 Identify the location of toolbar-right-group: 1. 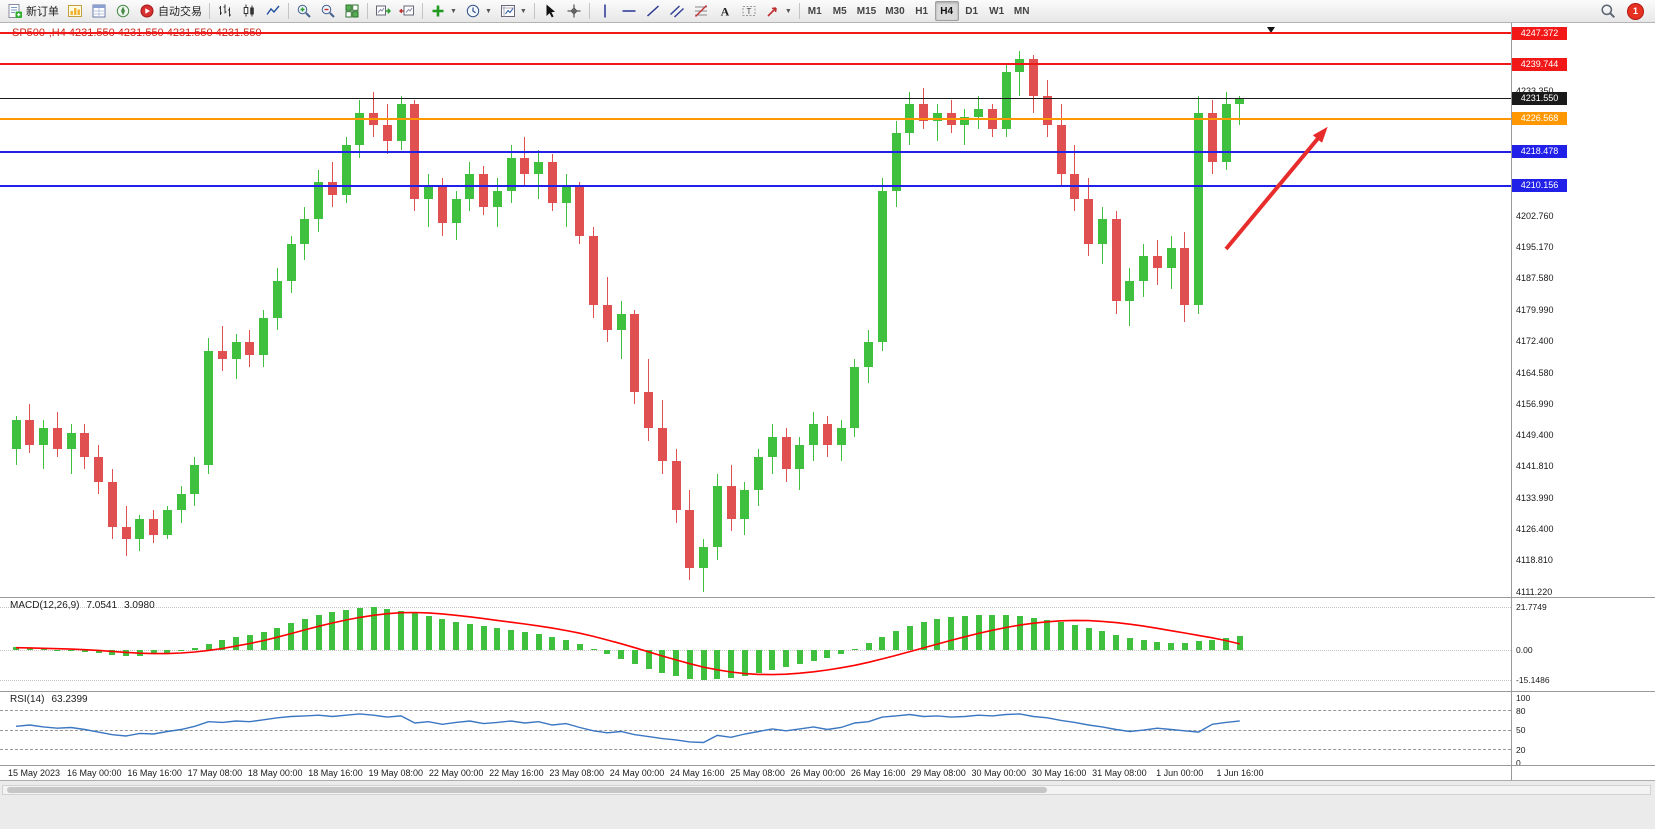
(1624, 11).